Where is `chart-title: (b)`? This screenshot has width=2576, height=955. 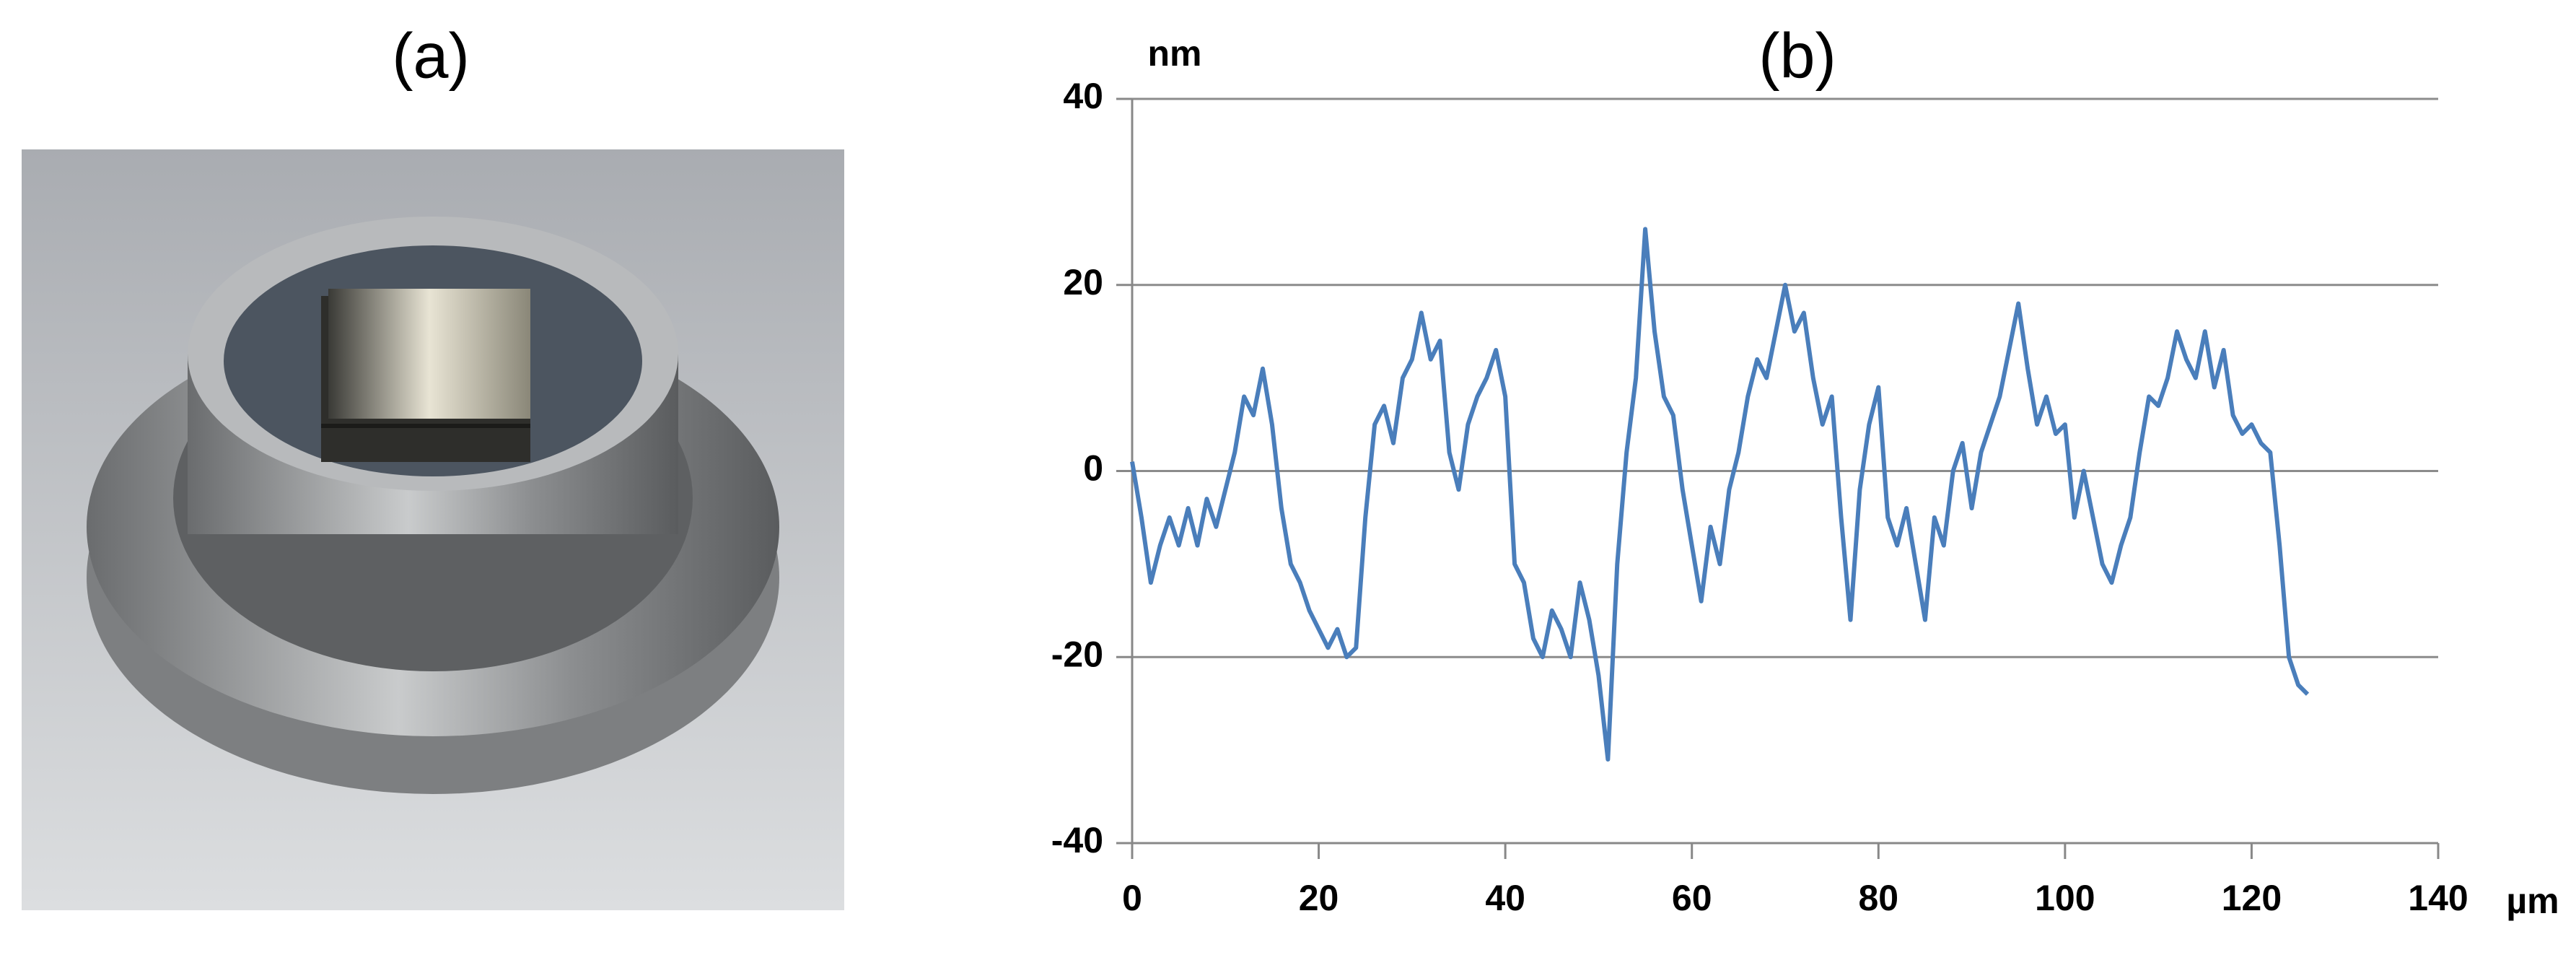
chart-title: (b) is located at coordinates (1797, 55).